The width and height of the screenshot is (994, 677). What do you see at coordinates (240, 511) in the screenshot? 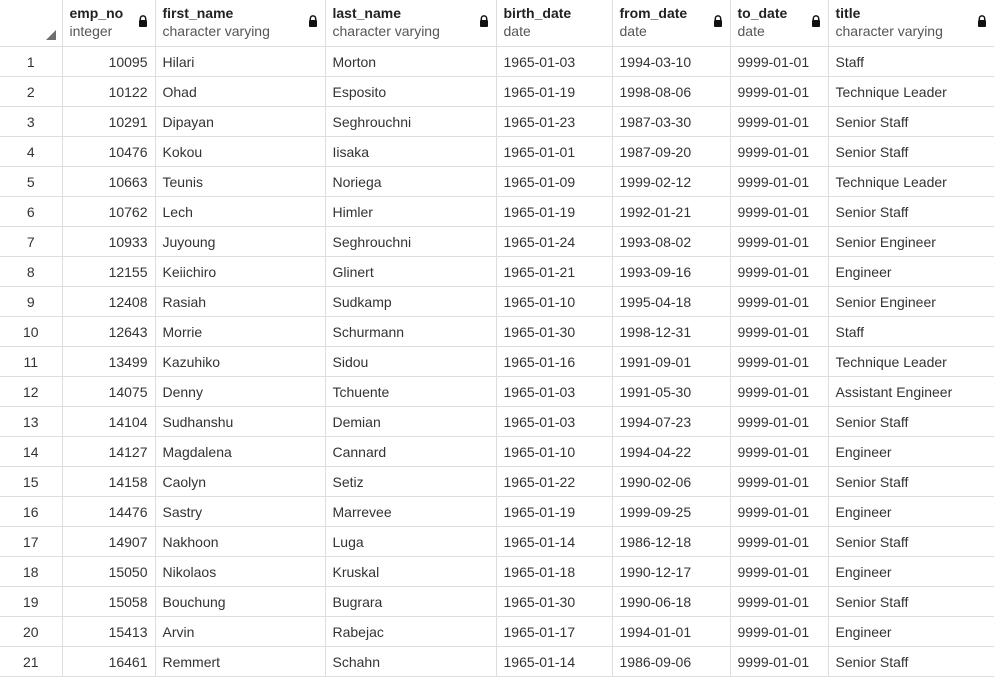
I see `cell-first-name: Sastry` at bounding box center [240, 511].